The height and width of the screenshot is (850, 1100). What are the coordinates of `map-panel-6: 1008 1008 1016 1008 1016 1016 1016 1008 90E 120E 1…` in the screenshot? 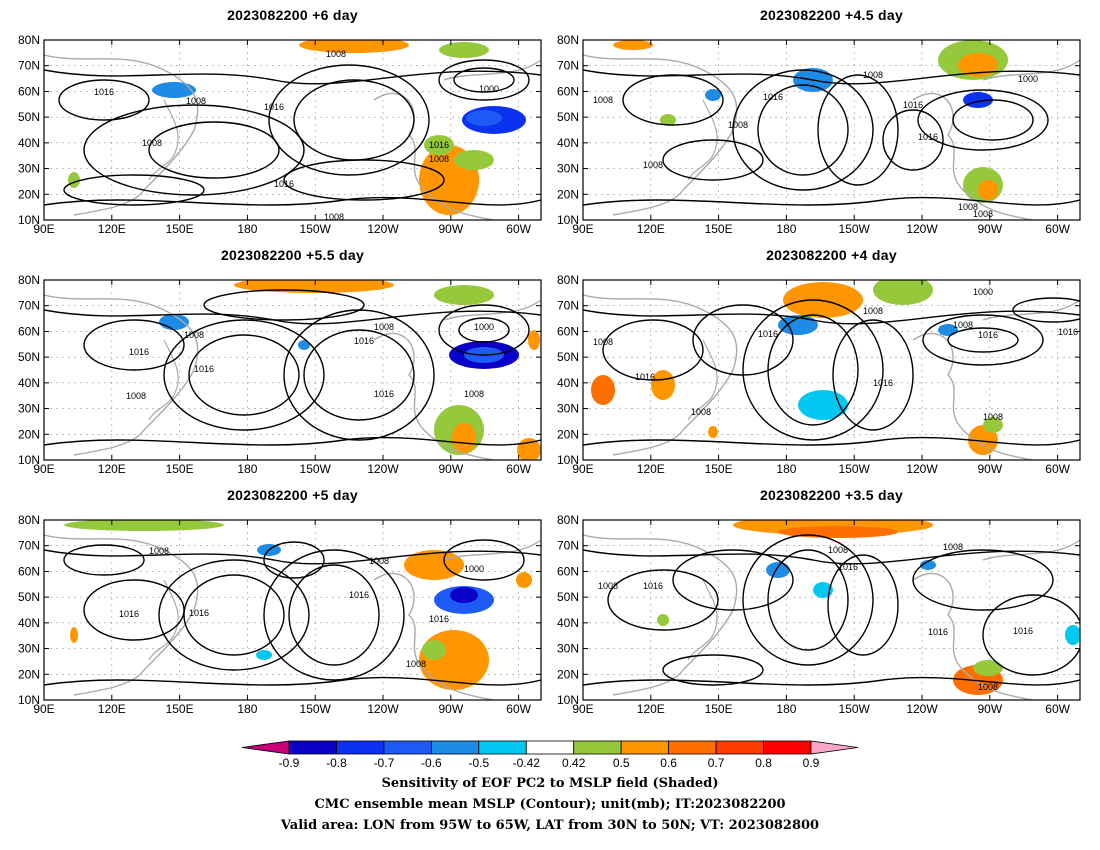 It's located at (819, 614).